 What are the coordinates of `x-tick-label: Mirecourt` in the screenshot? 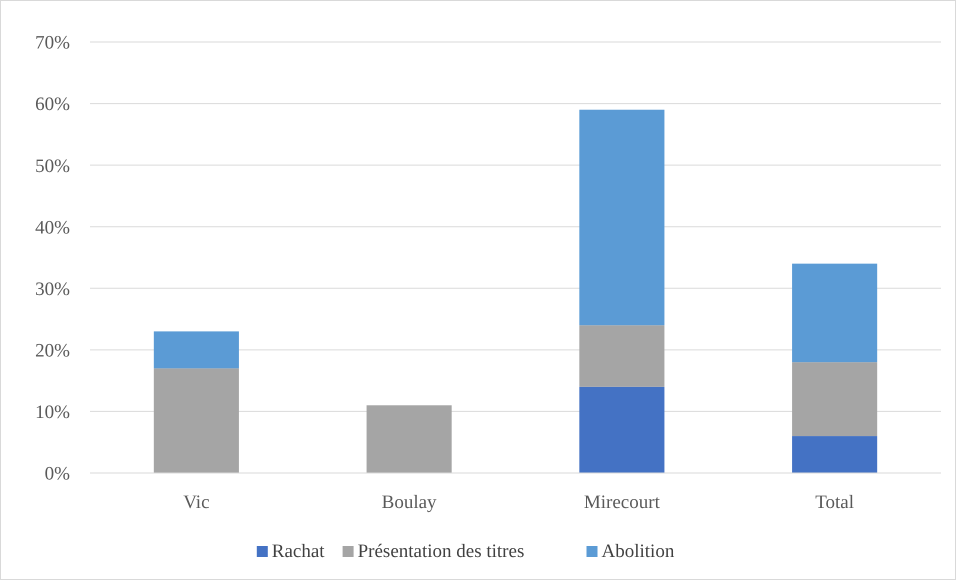 It's located at (622, 502).